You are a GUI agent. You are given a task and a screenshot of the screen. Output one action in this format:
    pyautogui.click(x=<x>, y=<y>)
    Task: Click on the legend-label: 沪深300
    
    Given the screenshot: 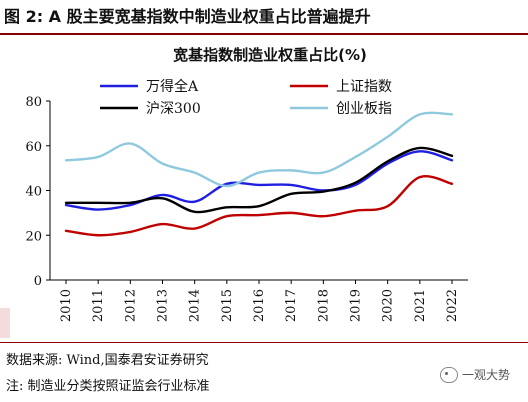 What is the action you would take?
    pyautogui.click(x=173, y=109)
    